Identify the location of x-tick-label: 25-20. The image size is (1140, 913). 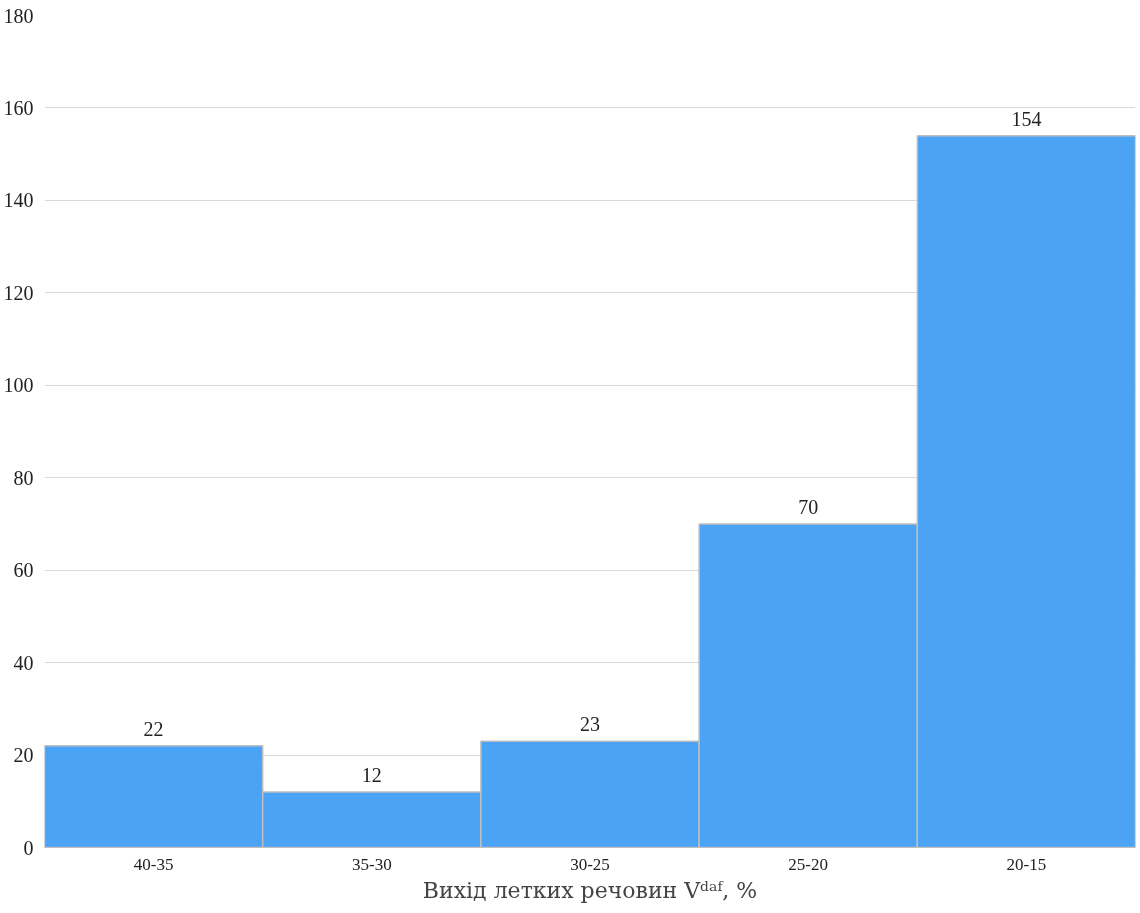
(808, 864).